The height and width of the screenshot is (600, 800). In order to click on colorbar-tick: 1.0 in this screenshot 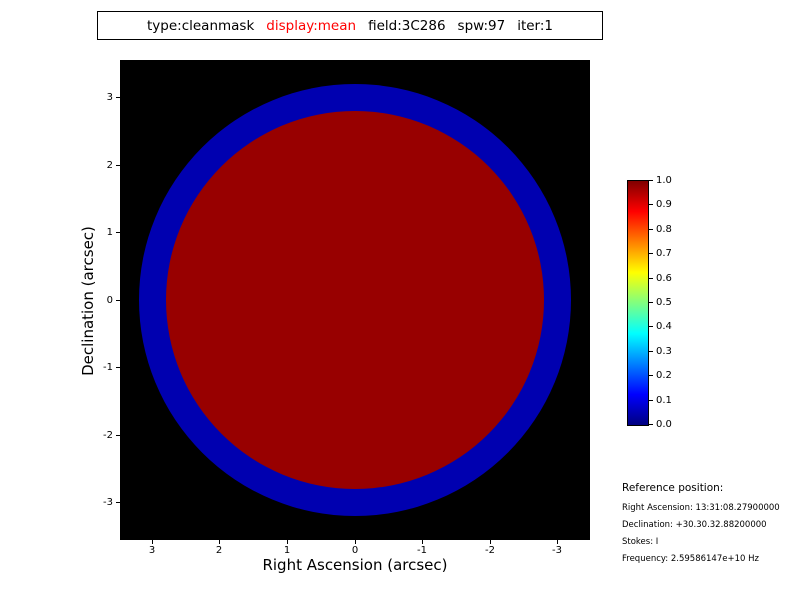, I will do `click(660, 180)`.